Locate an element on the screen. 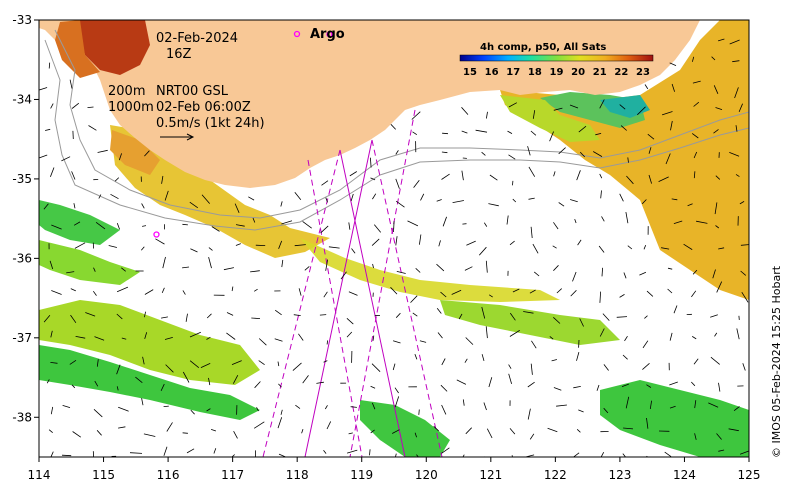  annotation-product-time: 02-Feb 06:00Z is located at coordinates (203, 107).